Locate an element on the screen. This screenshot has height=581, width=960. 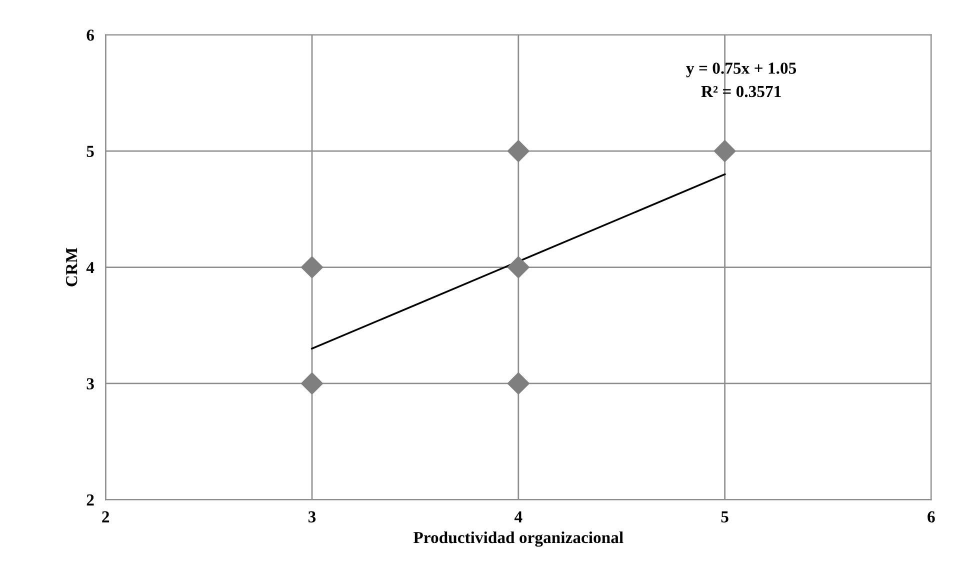
y-tick-label: 3 is located at coordinates (90, 384).